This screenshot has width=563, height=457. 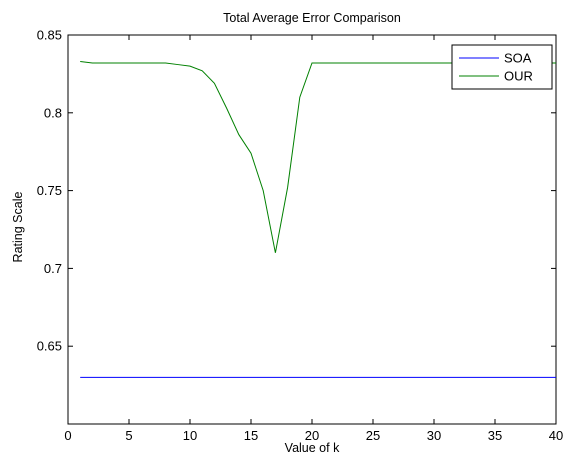 I want to click on legend: SOA OUR, so click(x=502, y=67).